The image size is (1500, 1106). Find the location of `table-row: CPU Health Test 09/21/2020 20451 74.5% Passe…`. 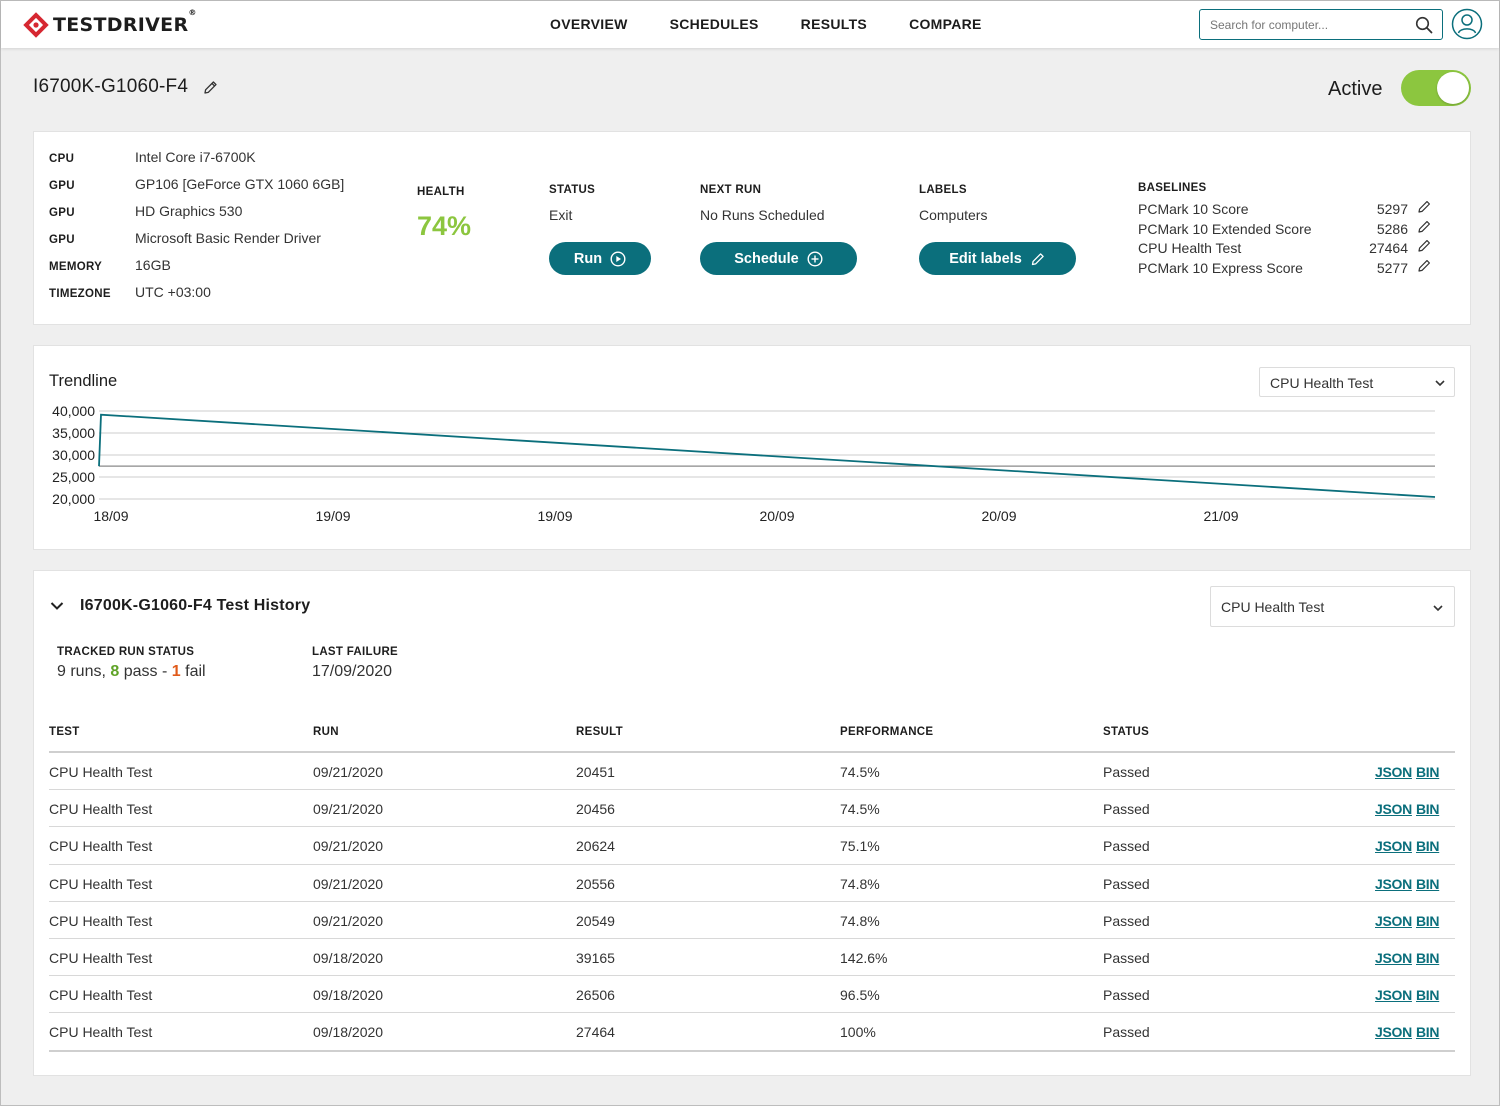

table-row: CPU Health Test 09/21/2020 20451 74.5% Passe… is located at coordinates (752, 772).